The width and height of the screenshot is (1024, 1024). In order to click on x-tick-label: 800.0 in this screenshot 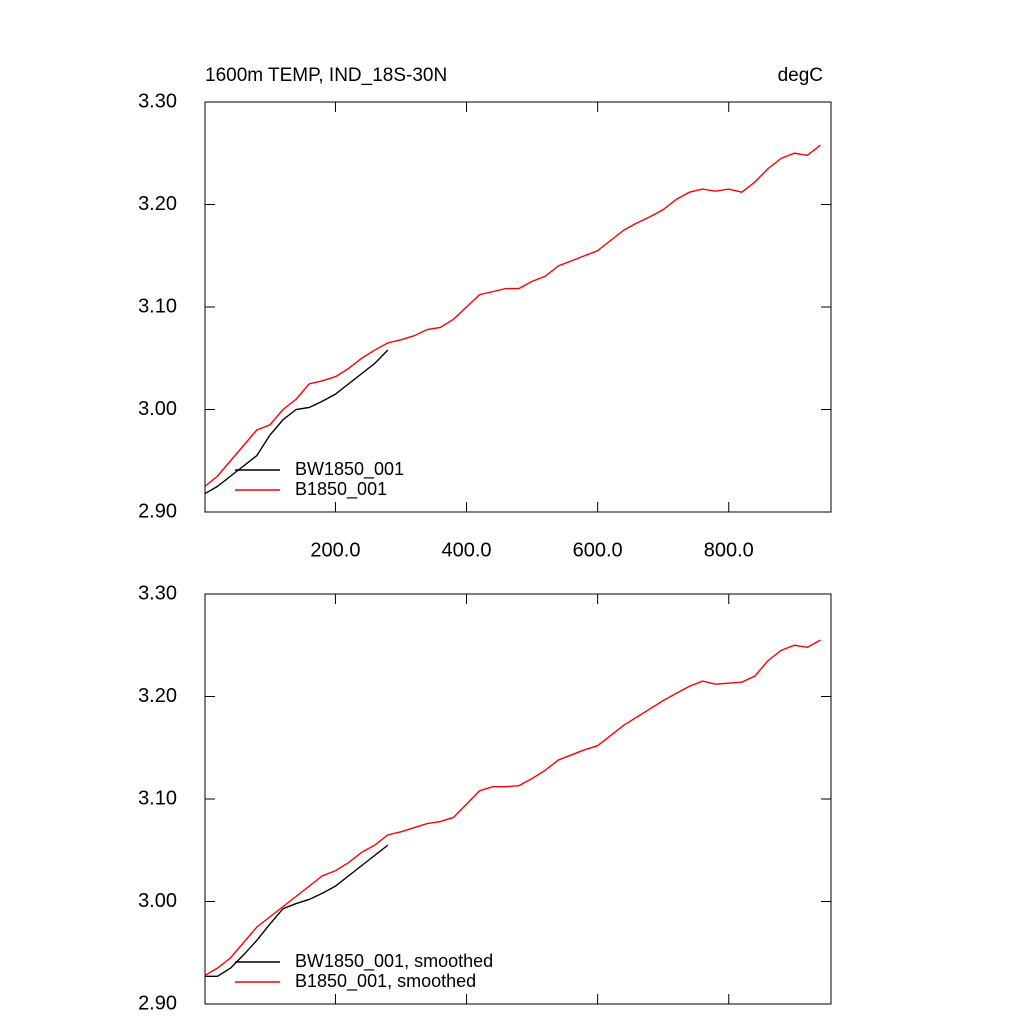, I will do `click(729, 550)`.